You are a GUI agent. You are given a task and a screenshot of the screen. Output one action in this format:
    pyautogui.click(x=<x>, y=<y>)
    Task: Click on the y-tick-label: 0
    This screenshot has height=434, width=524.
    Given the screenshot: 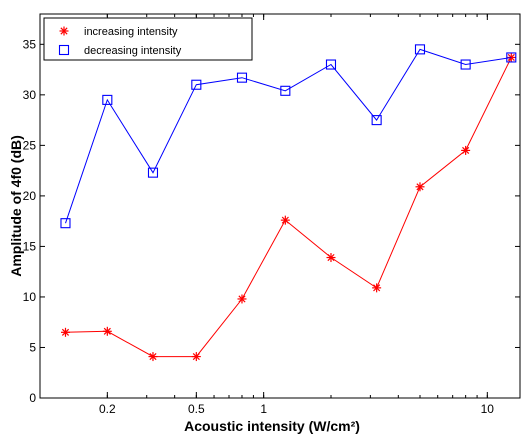 What is the action you would take?
    pyautogui.click(x=32, y=398)
    